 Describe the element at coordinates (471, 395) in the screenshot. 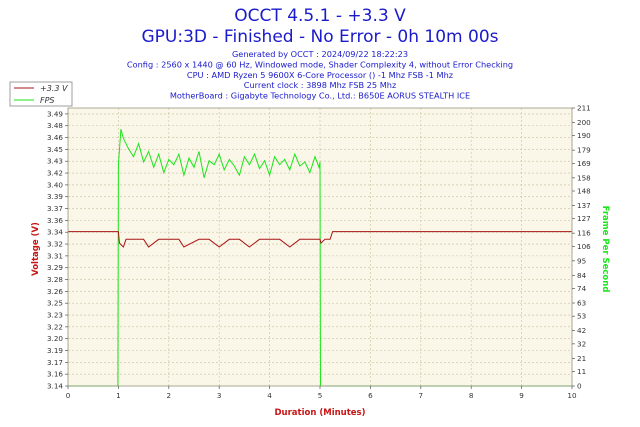

I see `x-tick-label: 8` at that location.